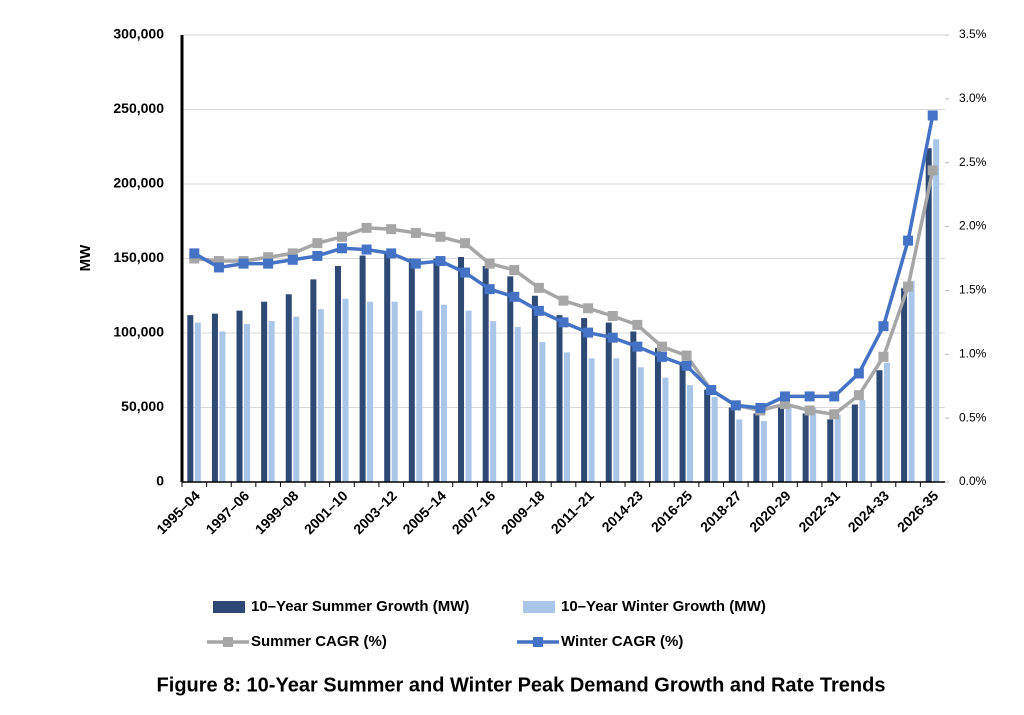 This screenshot has width=1024, height=715. I want to click on x-tick-label: 2003–12, so click(375, 512).